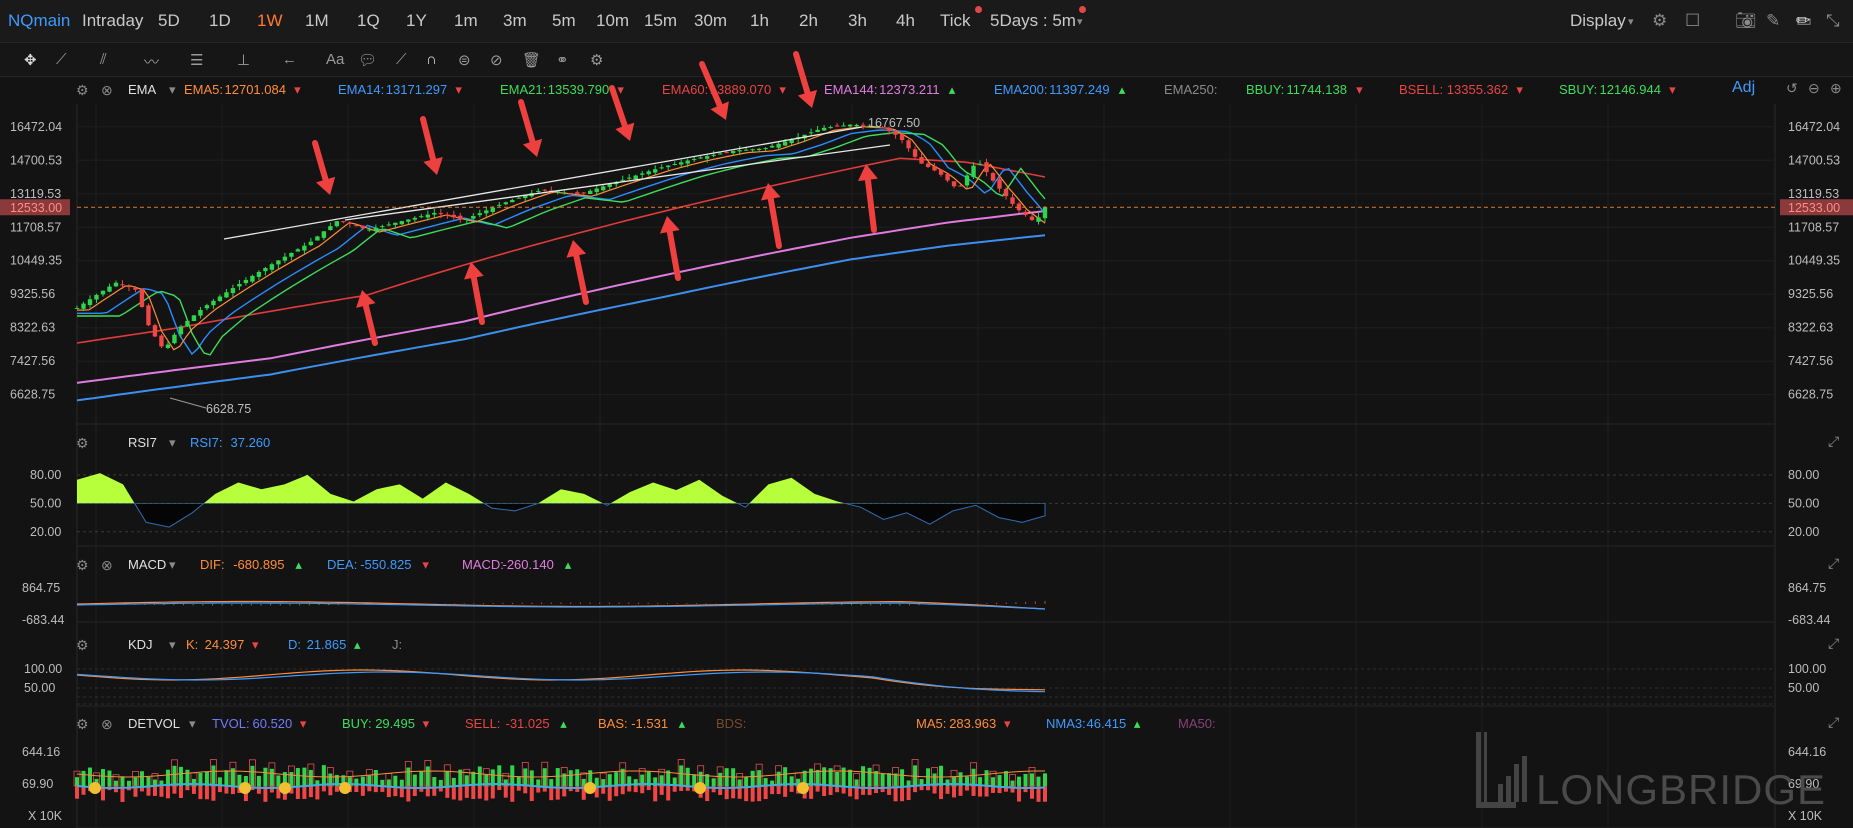  What do you see at coordinates (1834, 441) in the screenshot?
I see `rsi-expand-icon: ⤢` at bounding box center [1834, 441].